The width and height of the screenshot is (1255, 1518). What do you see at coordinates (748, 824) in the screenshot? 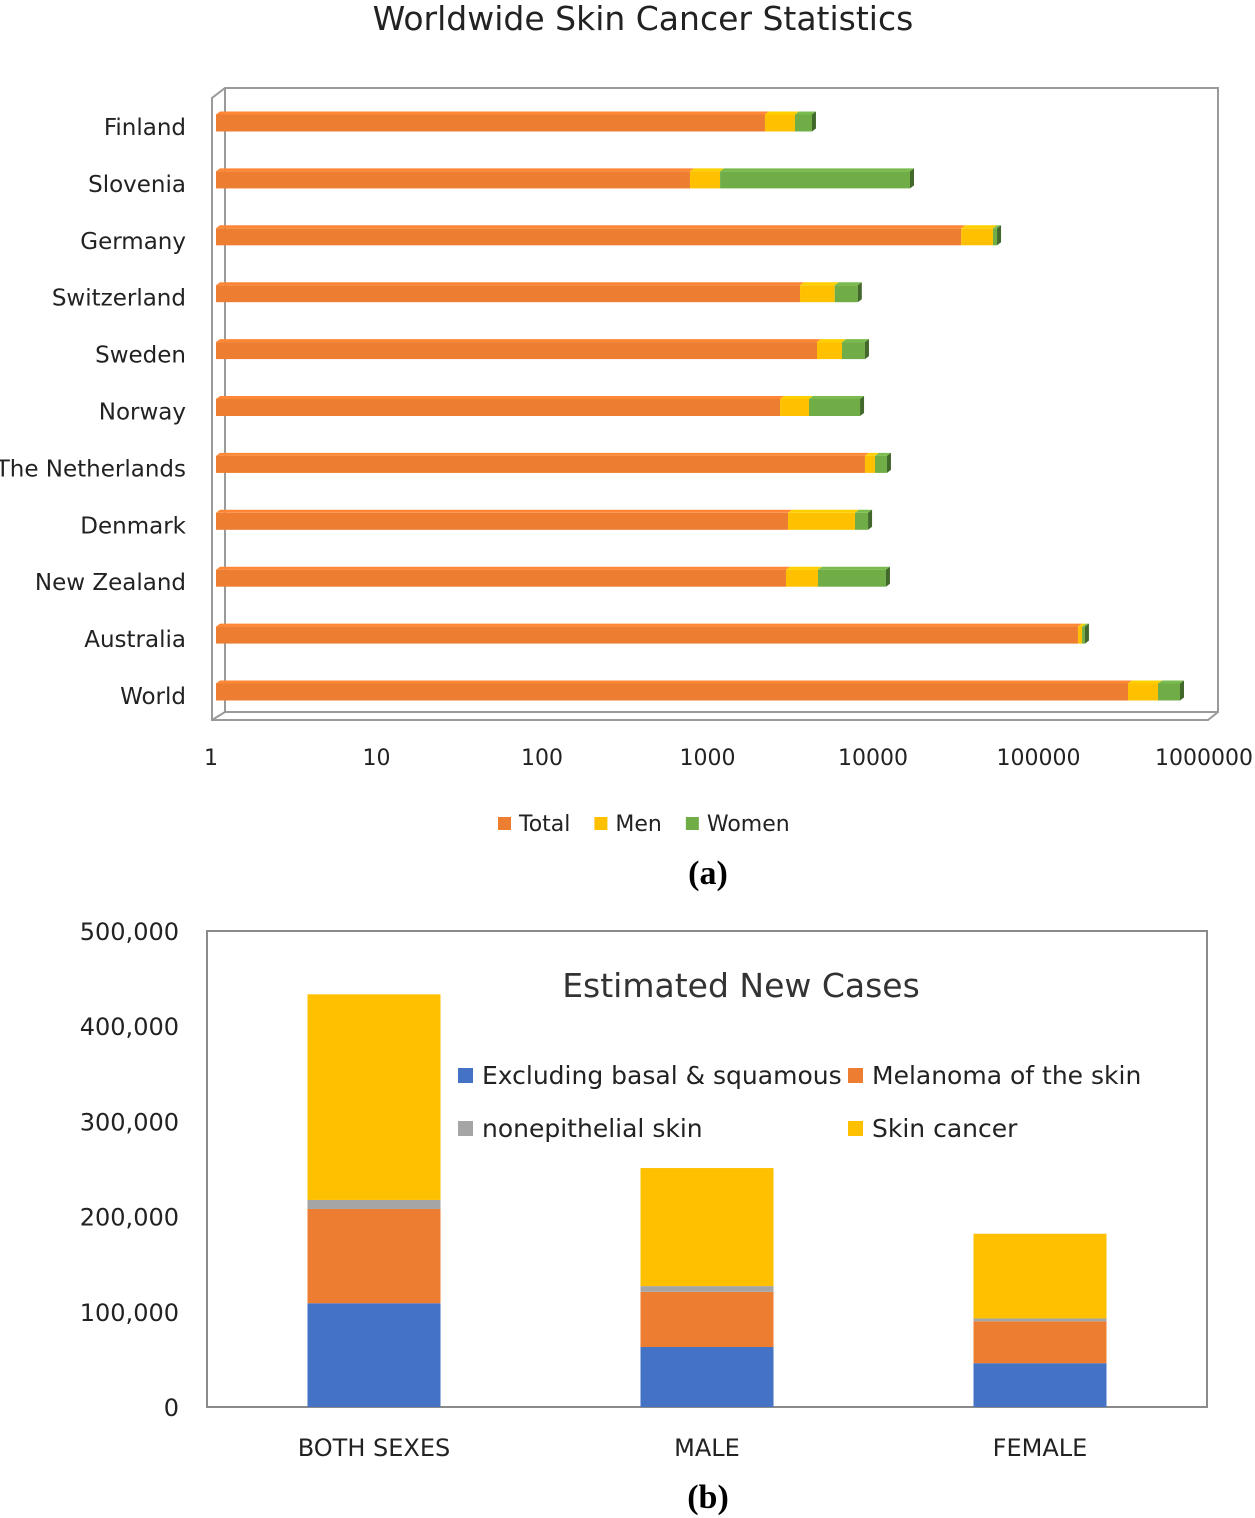
I see `legend-label-women: Women` at bounding box center [748, 824].